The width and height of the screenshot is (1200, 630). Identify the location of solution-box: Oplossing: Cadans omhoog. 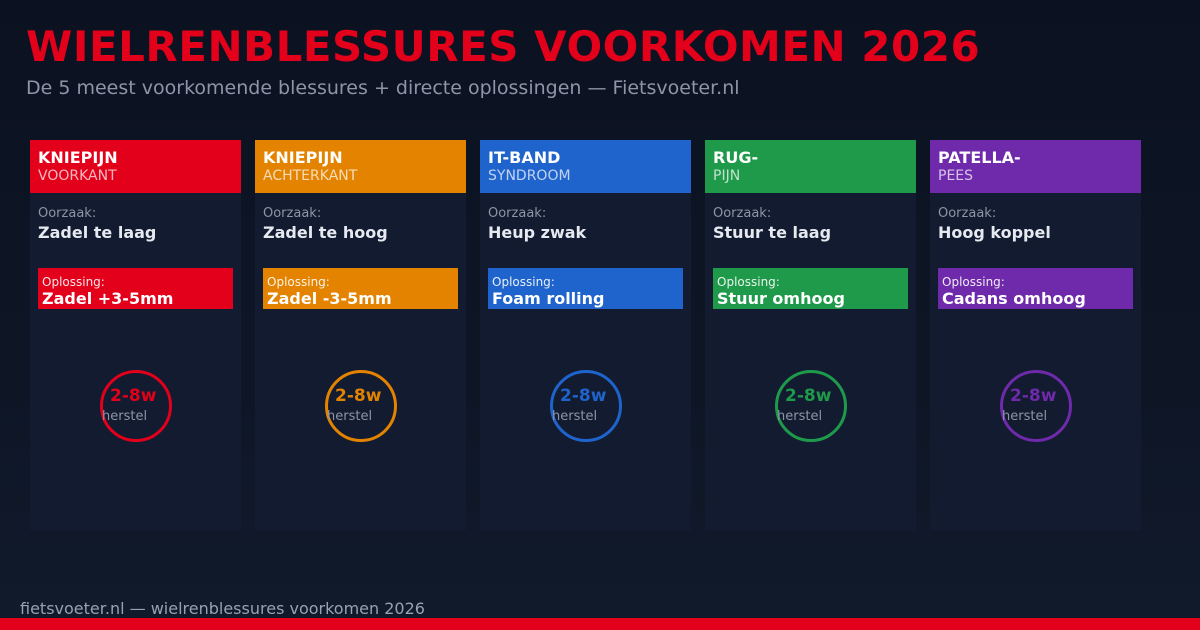
(1035, 288).